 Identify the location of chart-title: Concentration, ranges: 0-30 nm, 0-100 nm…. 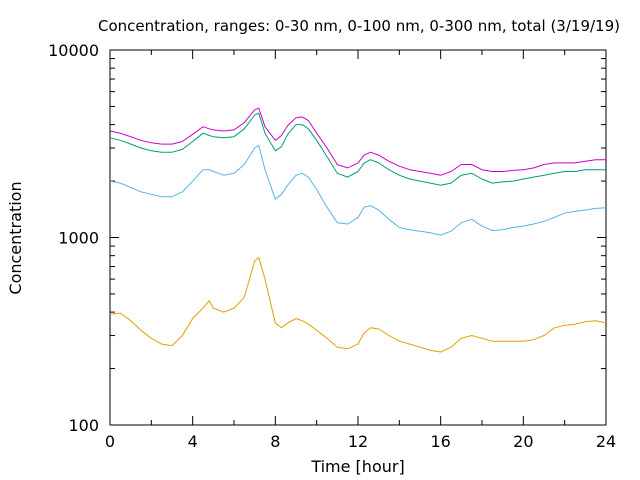
(359, 26).